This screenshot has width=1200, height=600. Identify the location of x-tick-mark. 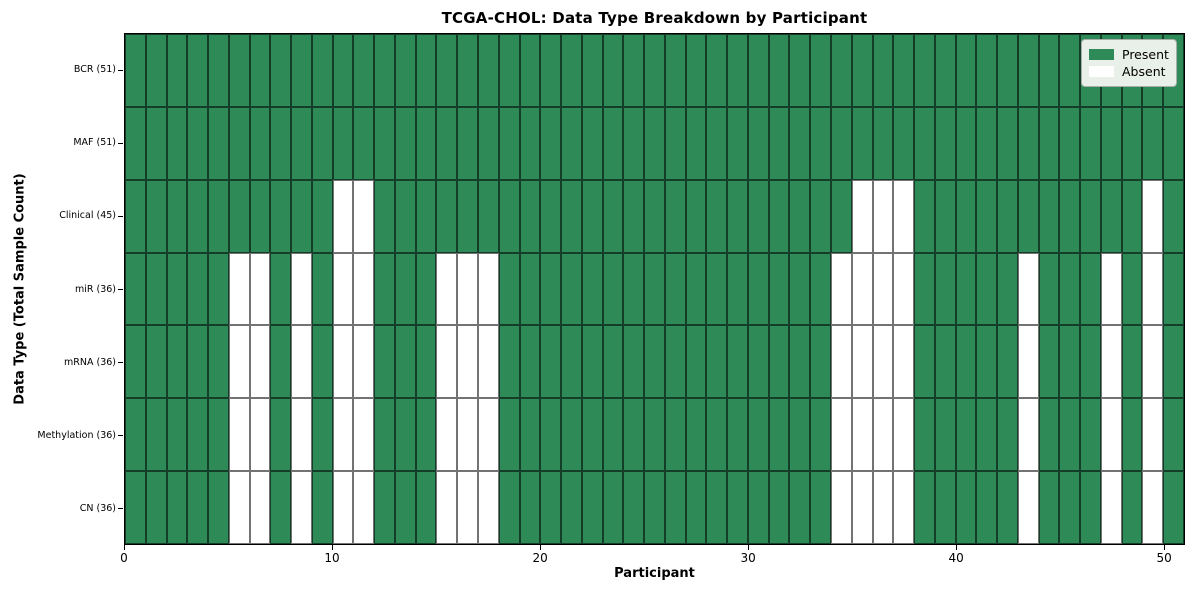
(333, 547).